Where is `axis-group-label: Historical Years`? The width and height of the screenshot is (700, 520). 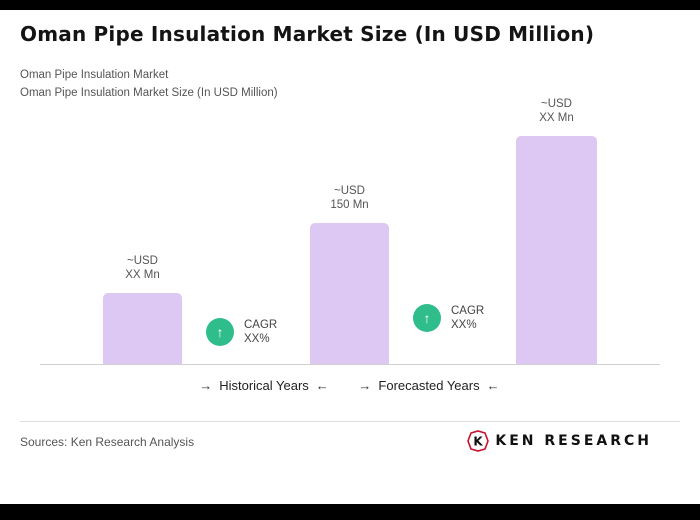 axis-group-label: Historical Years is located at coordinates (264, 385).